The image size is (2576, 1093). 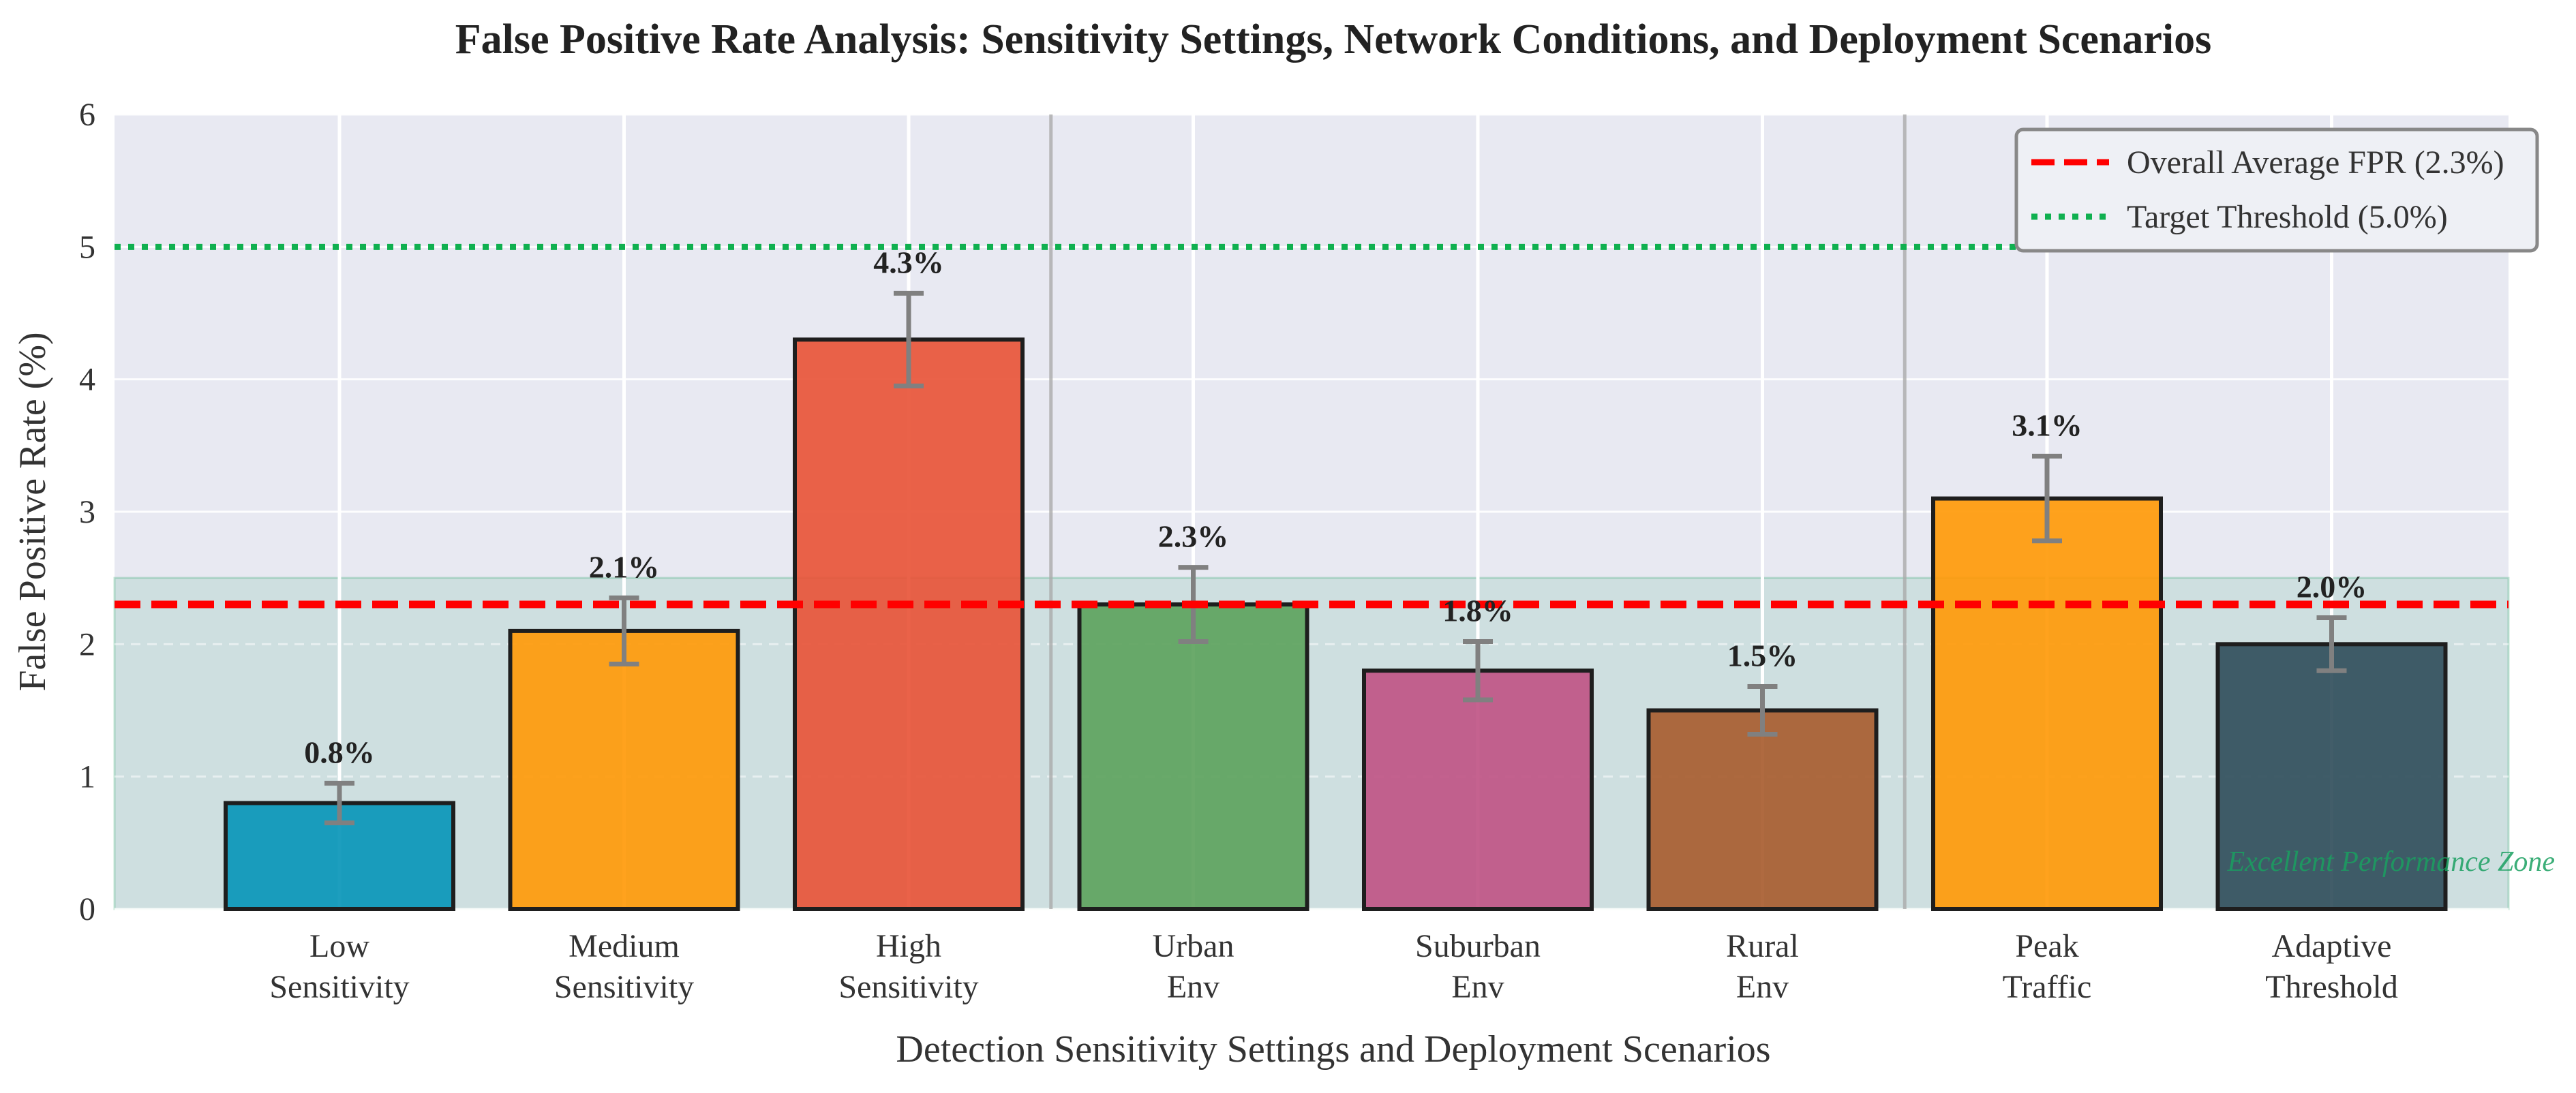 I want to click on y-axis-ticks: 0 1 2 3 4 5 6, so click(x=87, y=512).